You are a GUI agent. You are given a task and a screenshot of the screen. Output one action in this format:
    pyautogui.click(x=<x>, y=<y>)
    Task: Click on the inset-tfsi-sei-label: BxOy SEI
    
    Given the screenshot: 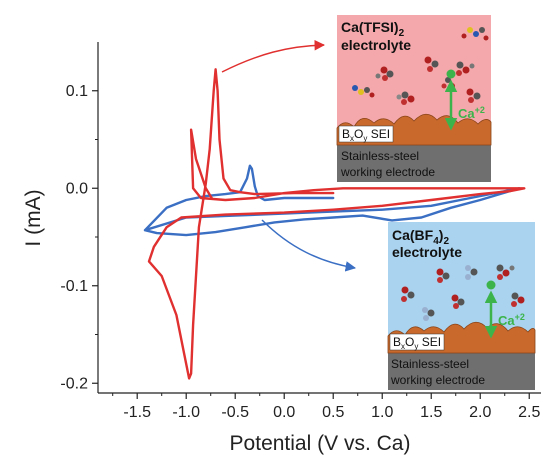 What is the action you would take?
    pyautogui.click(x=366, y=135)
    